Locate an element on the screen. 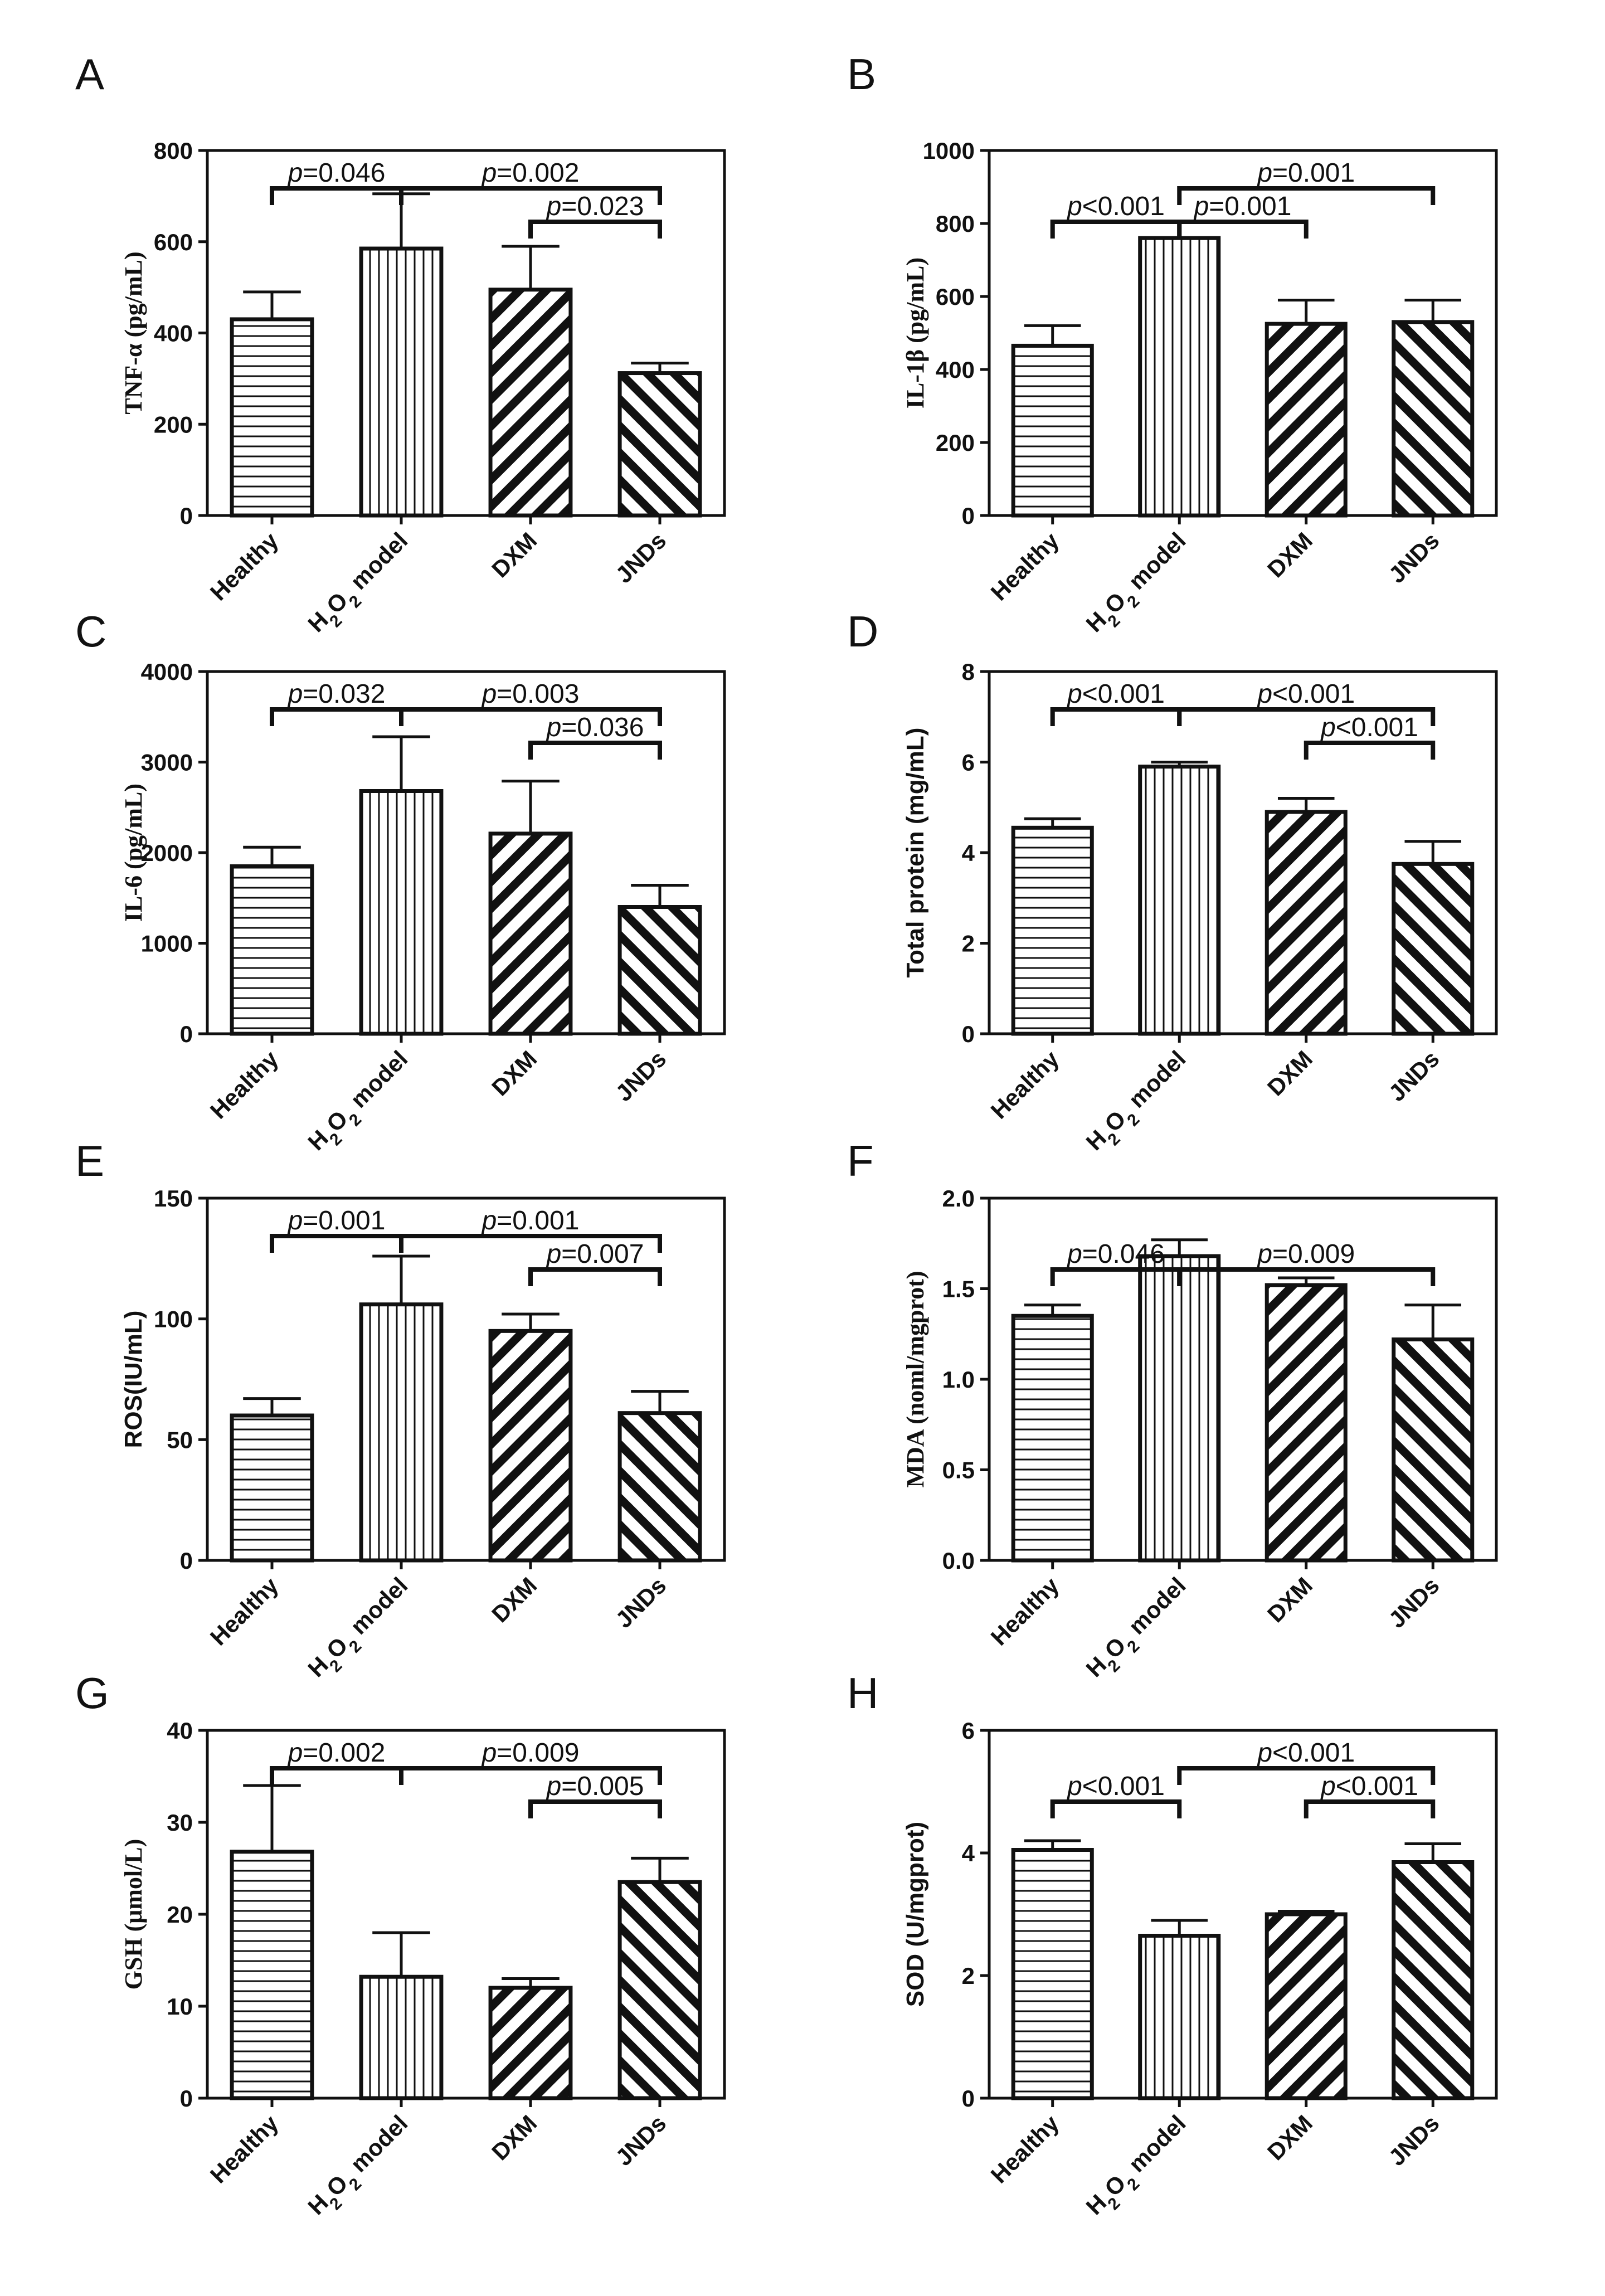 Image resolution: width=1605 pixels, height=2296 pixels. y-axis-label: Total protein (mg/mL) is located at coordinates (915, 853).